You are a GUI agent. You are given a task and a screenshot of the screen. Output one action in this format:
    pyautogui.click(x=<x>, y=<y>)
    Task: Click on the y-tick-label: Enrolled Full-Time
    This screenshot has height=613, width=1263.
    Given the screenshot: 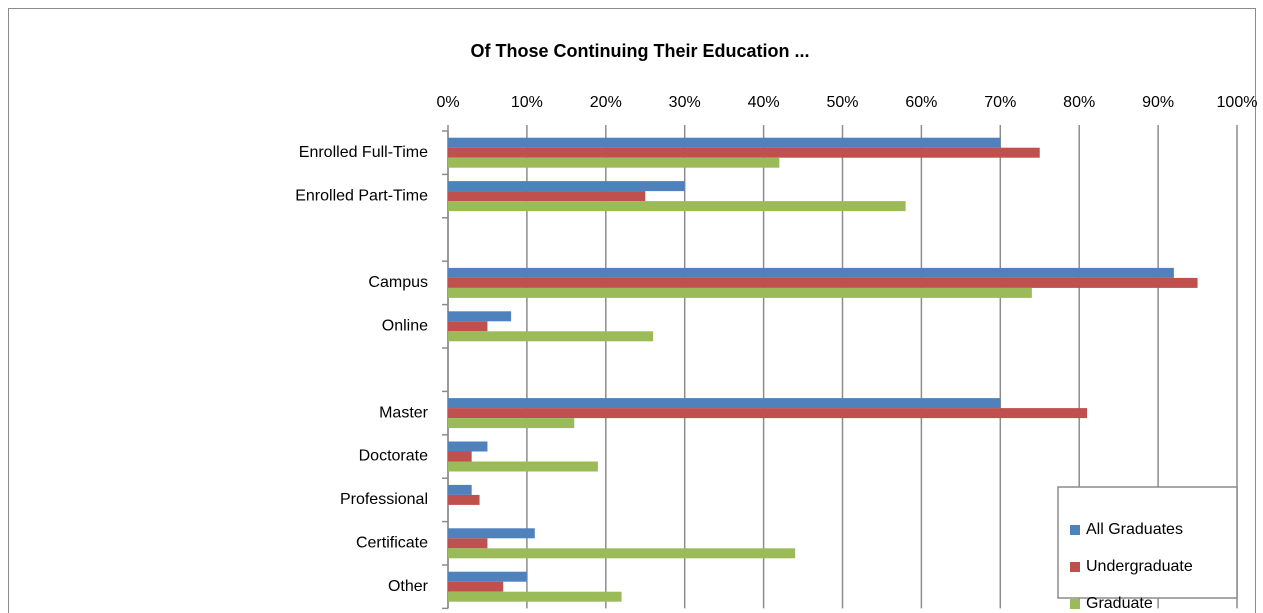 What is the action you would take?
    pyautogui.click(x=363, y=152)
    